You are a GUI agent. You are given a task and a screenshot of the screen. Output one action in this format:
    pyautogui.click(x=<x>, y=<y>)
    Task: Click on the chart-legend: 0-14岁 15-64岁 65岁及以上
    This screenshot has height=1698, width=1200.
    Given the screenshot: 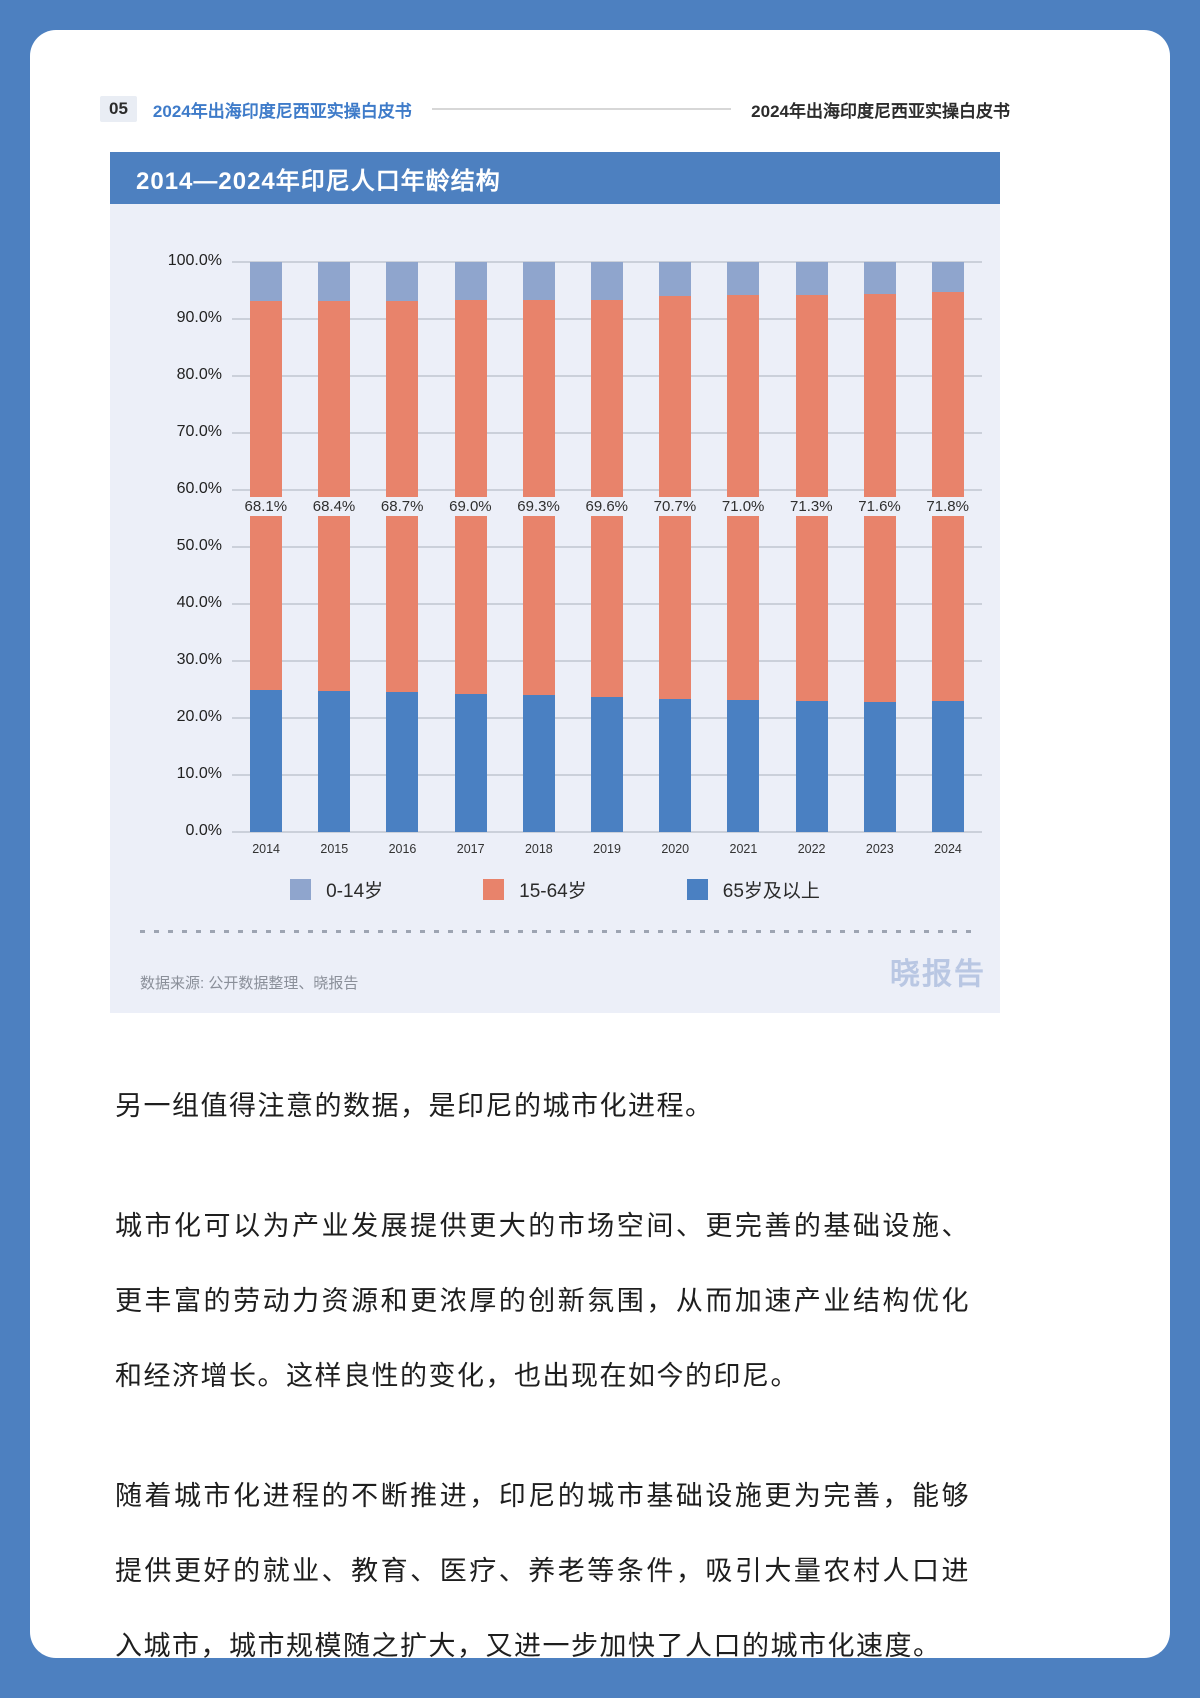 What is the action you would take?
    pyautogui.click(x=555, y=889)
    